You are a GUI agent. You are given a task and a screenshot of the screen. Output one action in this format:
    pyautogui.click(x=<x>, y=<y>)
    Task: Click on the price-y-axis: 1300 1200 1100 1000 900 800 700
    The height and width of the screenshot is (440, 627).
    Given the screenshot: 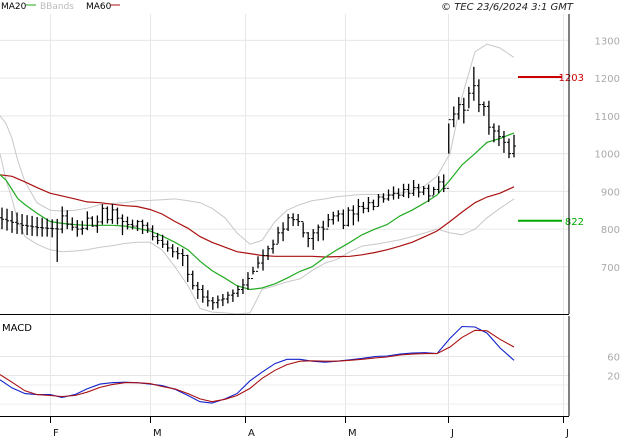 What is the action you would take?
    pyautogui.click(x=607, y=154)
    